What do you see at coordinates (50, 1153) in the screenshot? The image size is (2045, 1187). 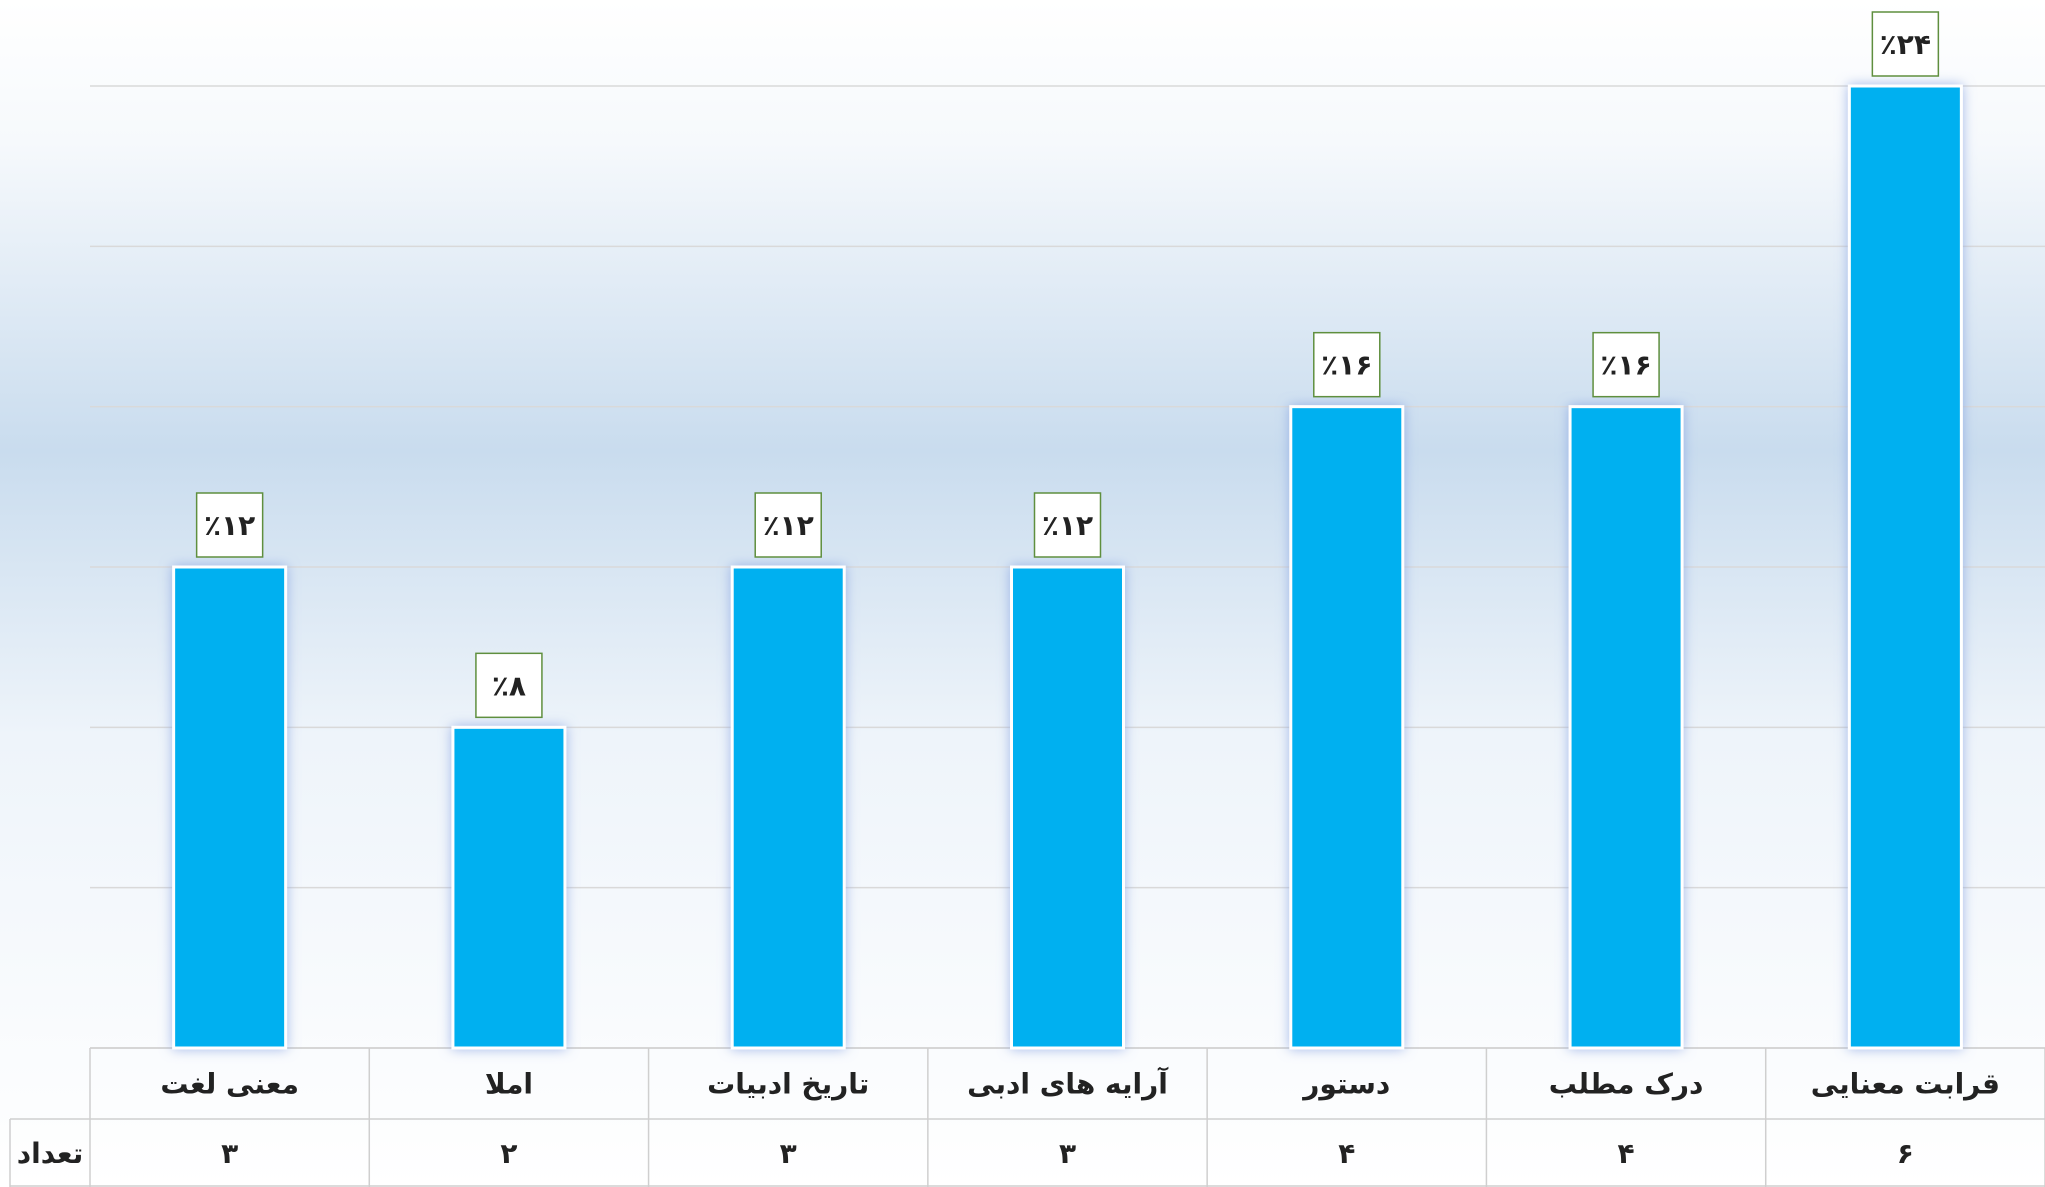 I see `table-row-label: تعداد` at bounding box center [50, 1153].